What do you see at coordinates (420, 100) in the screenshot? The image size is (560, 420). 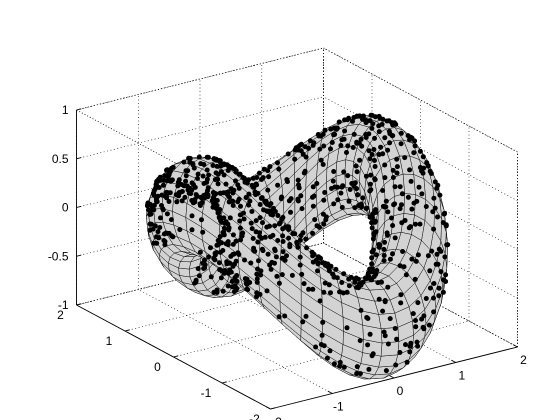 I see `box-edge` at bounding box center [420, 100].